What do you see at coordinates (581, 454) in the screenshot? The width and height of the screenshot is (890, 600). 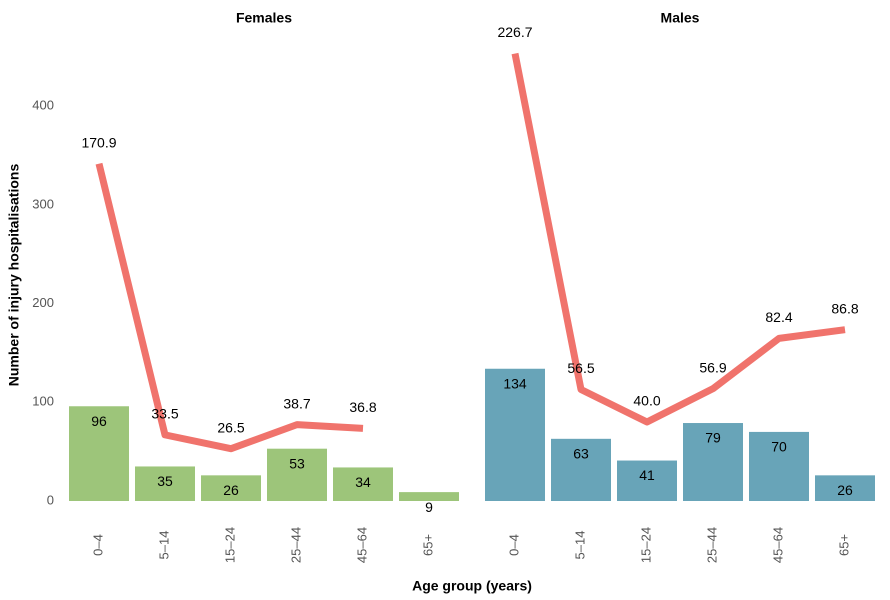 I see `bar-label: 63` at bounding box center [581, 454].